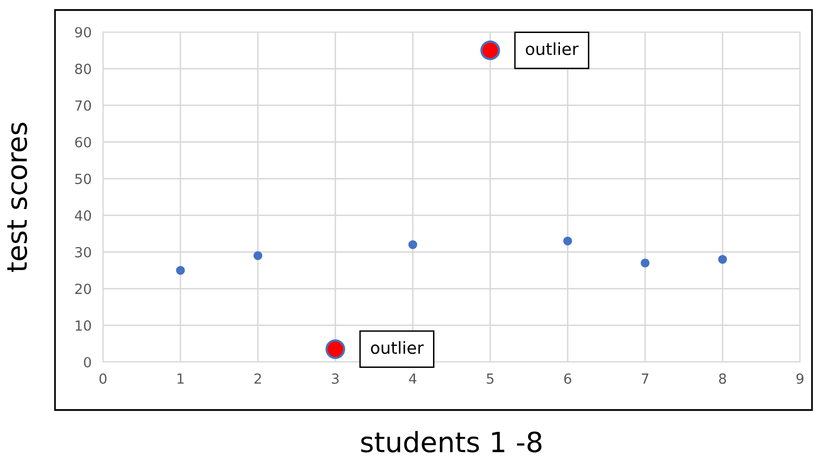  I want to click on y-tick-label: 30, so click(83, 252).